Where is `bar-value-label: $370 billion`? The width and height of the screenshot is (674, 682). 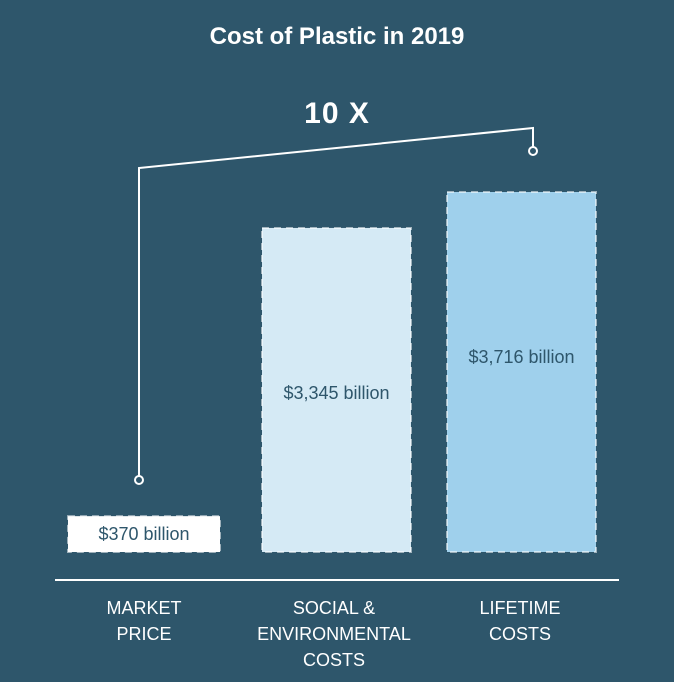 bar-value-label: $370 billion is located at coordinates (143, 534).